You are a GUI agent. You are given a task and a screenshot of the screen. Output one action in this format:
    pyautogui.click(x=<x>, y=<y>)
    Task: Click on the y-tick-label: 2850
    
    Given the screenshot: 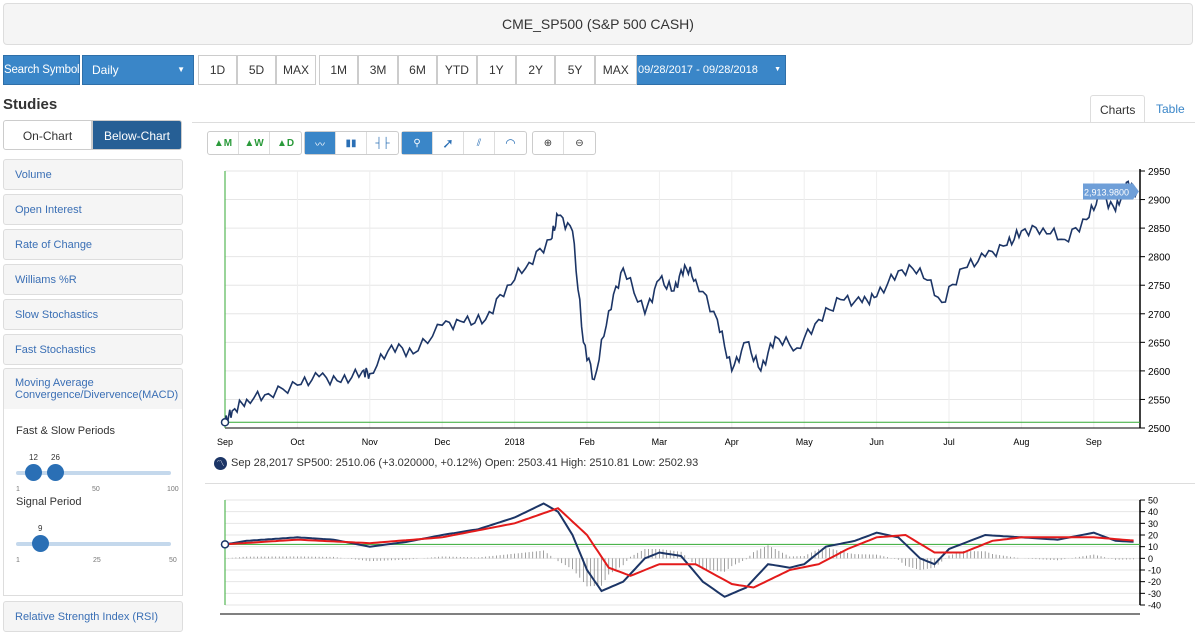 What is the action you would take?
    pyautogui.click(x=1159, y=229)
    